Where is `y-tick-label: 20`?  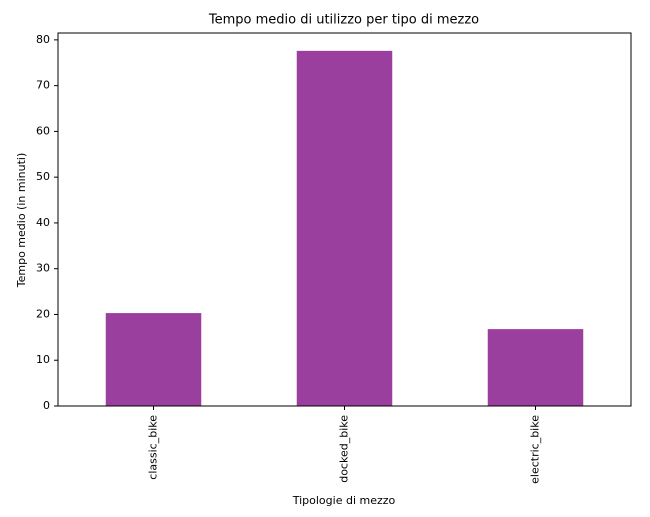
y-tick-label: 20 is located at coordinates (43, 313).